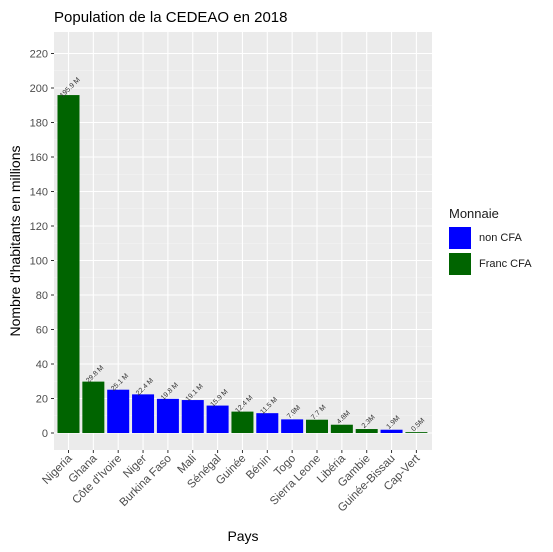 The height and width of the screenshot is (552, 553). I want to click on y-tick-label: 200, so click(39, 89).